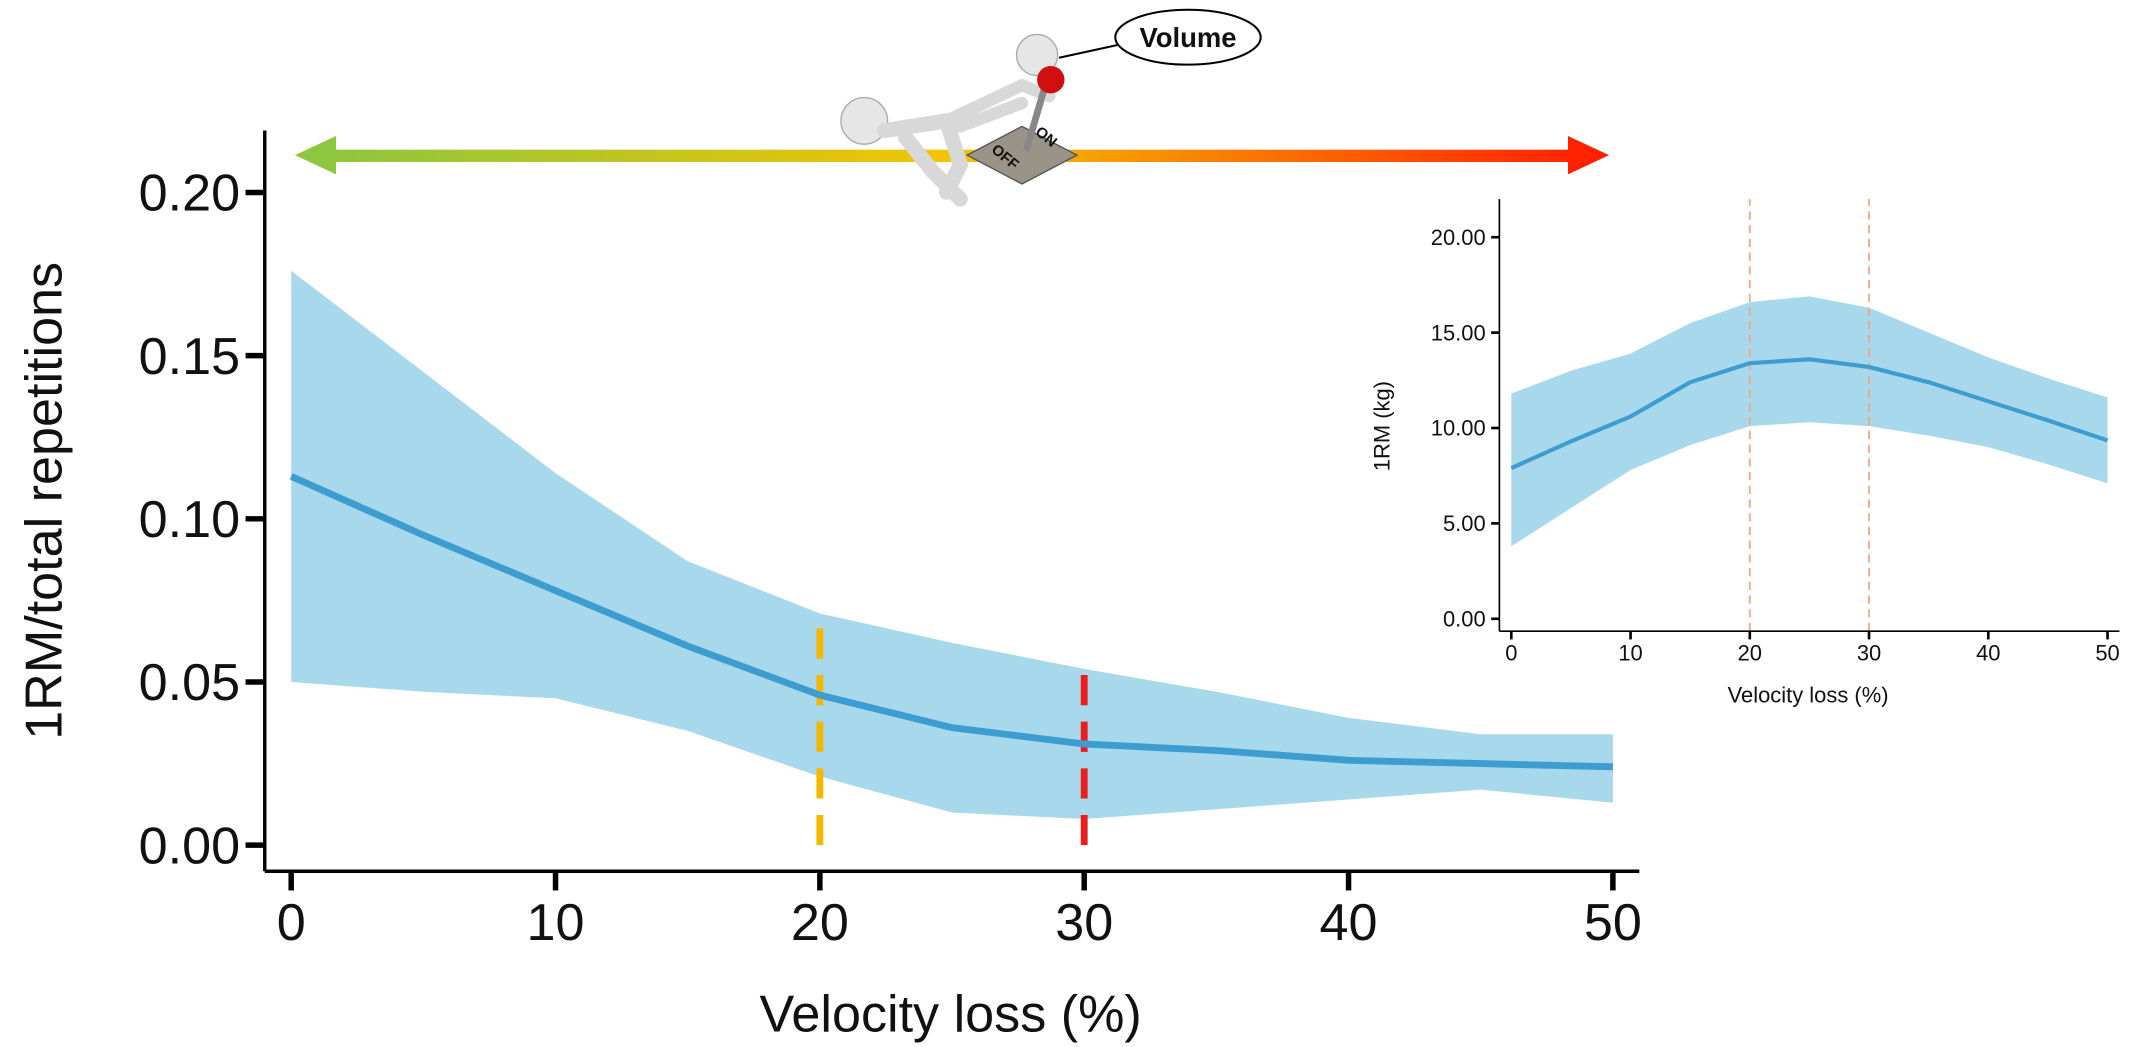  I want to click on y-tick-label: 0.15, so click(189, 357).